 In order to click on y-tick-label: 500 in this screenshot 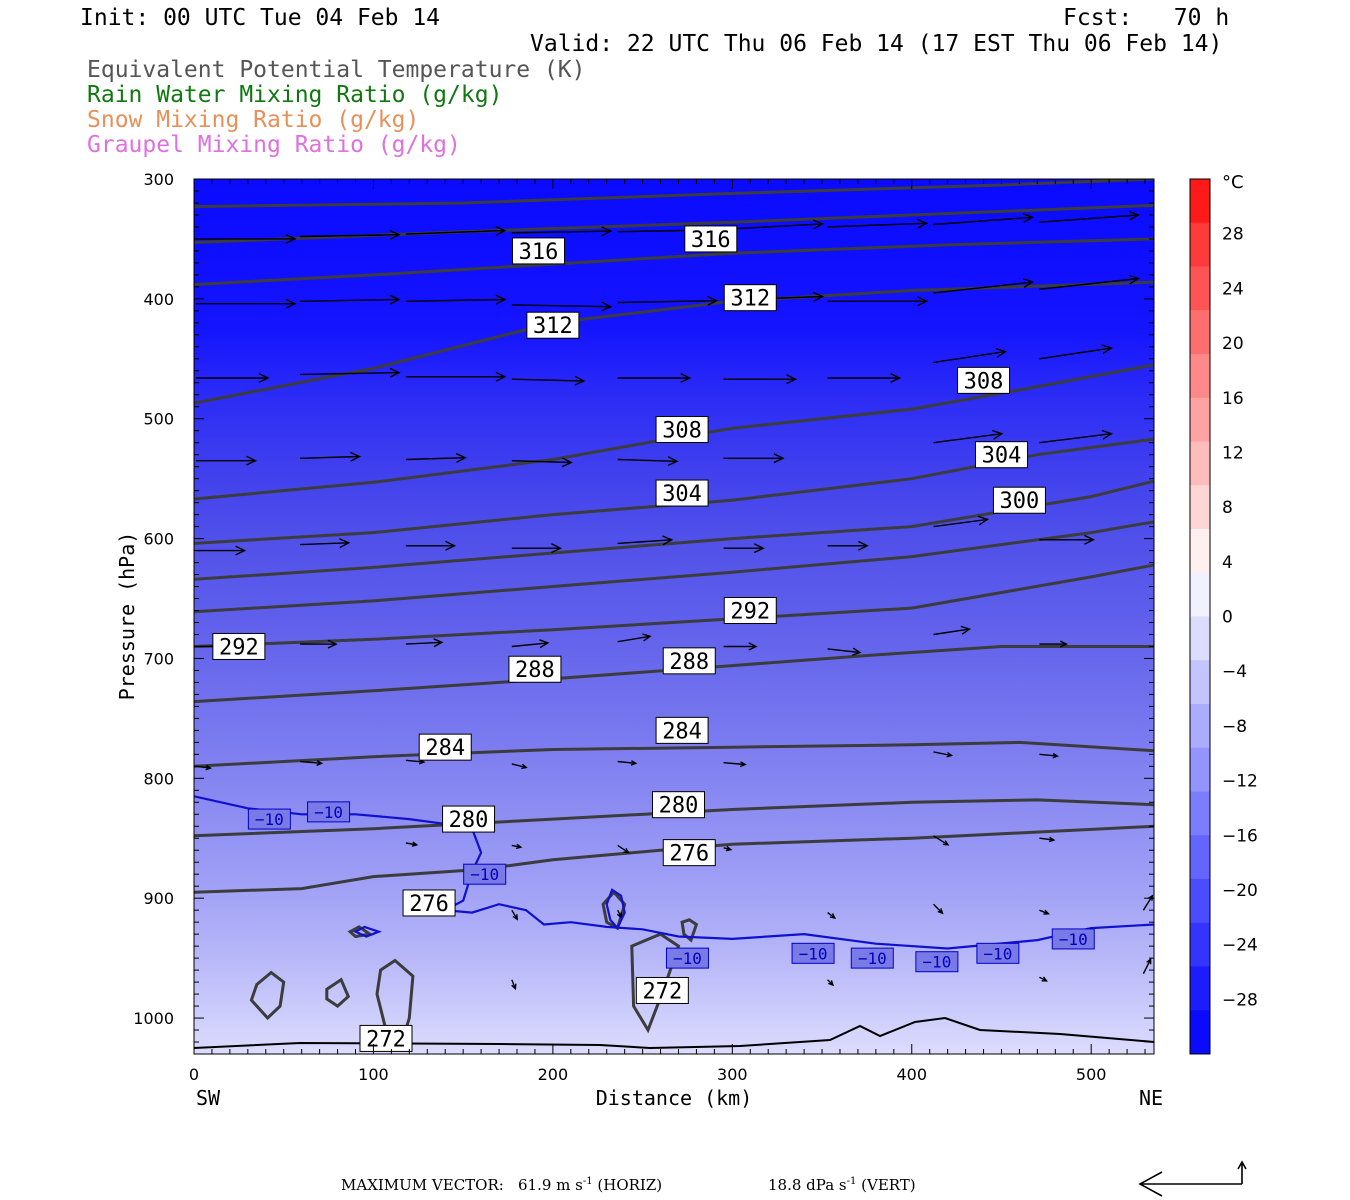, I will do `click(158, 419)`.